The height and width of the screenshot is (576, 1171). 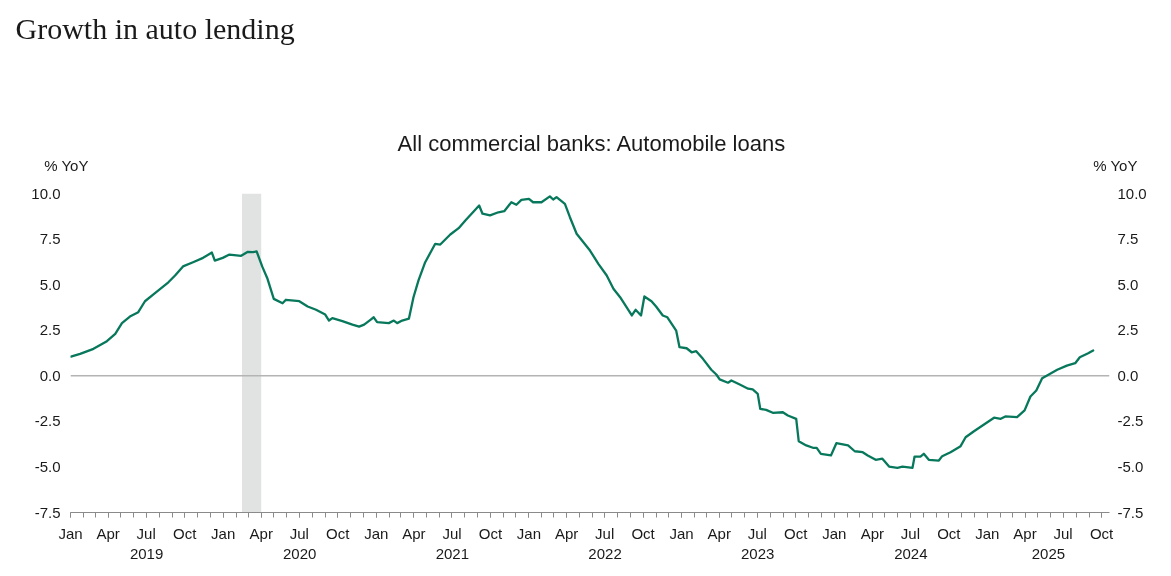 What do you see at coordinates (146, 553) in the screenshot?
I see `x2-tick-label: 2019` at bounding box center [146, 553].